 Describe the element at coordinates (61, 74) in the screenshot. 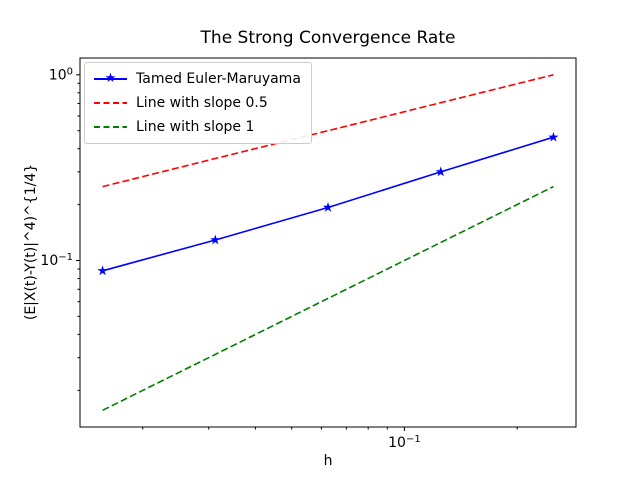

I see `y-tick-label: 10⁰` at that location.